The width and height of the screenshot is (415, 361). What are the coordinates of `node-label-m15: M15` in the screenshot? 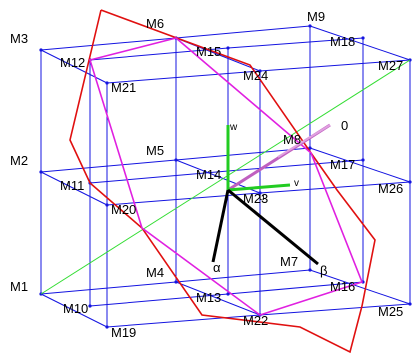 It's located at (208, 51).